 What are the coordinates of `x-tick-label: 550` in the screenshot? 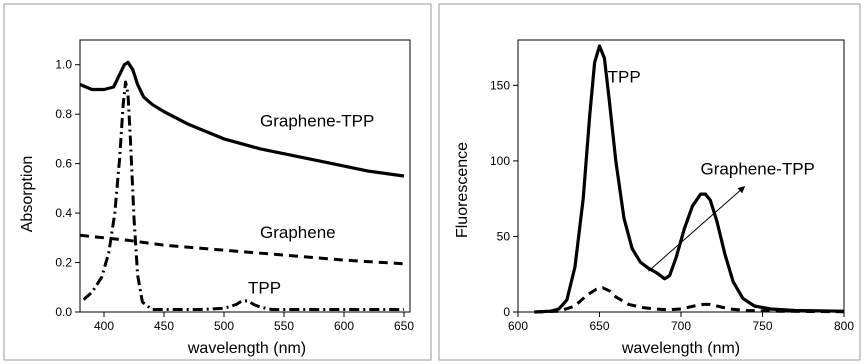 It's located at (284, 326).